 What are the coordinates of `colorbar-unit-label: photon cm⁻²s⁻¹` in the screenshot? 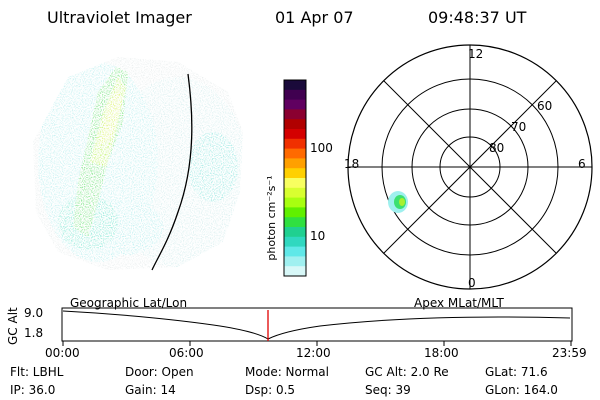 It's located at (271, 217).